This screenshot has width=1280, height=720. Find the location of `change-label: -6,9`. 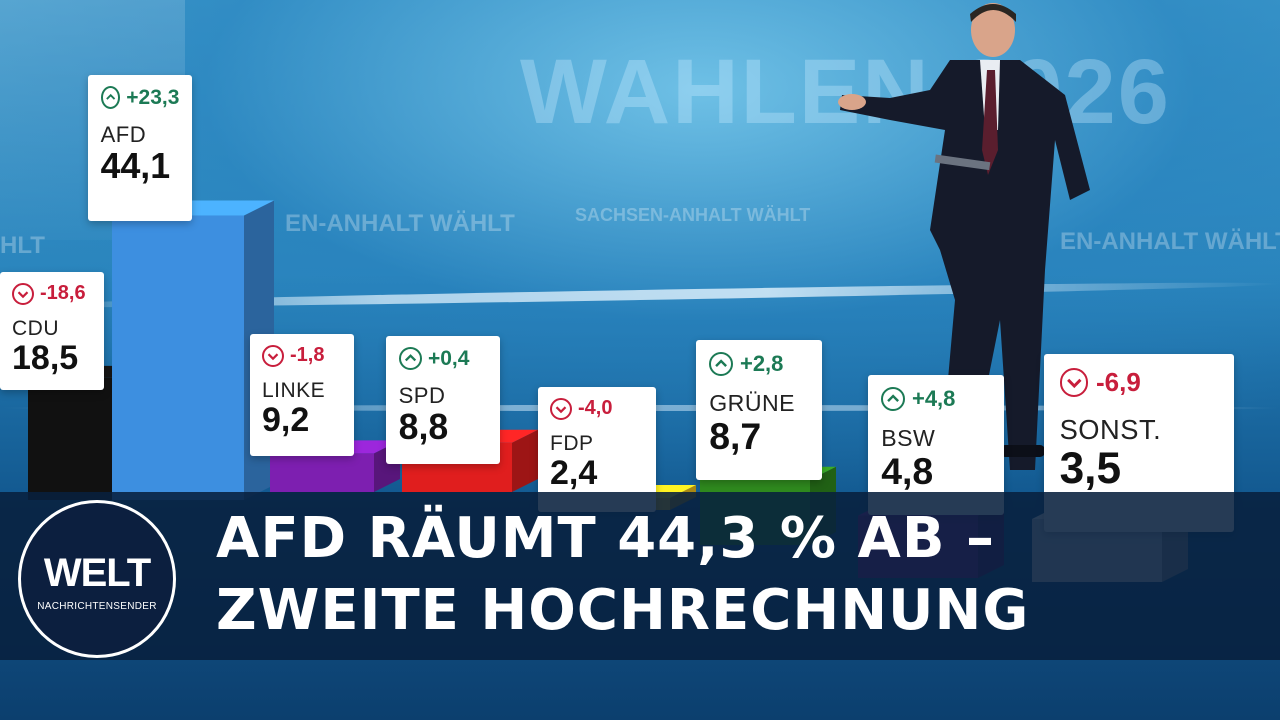

change-label: -6,9 is located at coordinates (1118, 382).